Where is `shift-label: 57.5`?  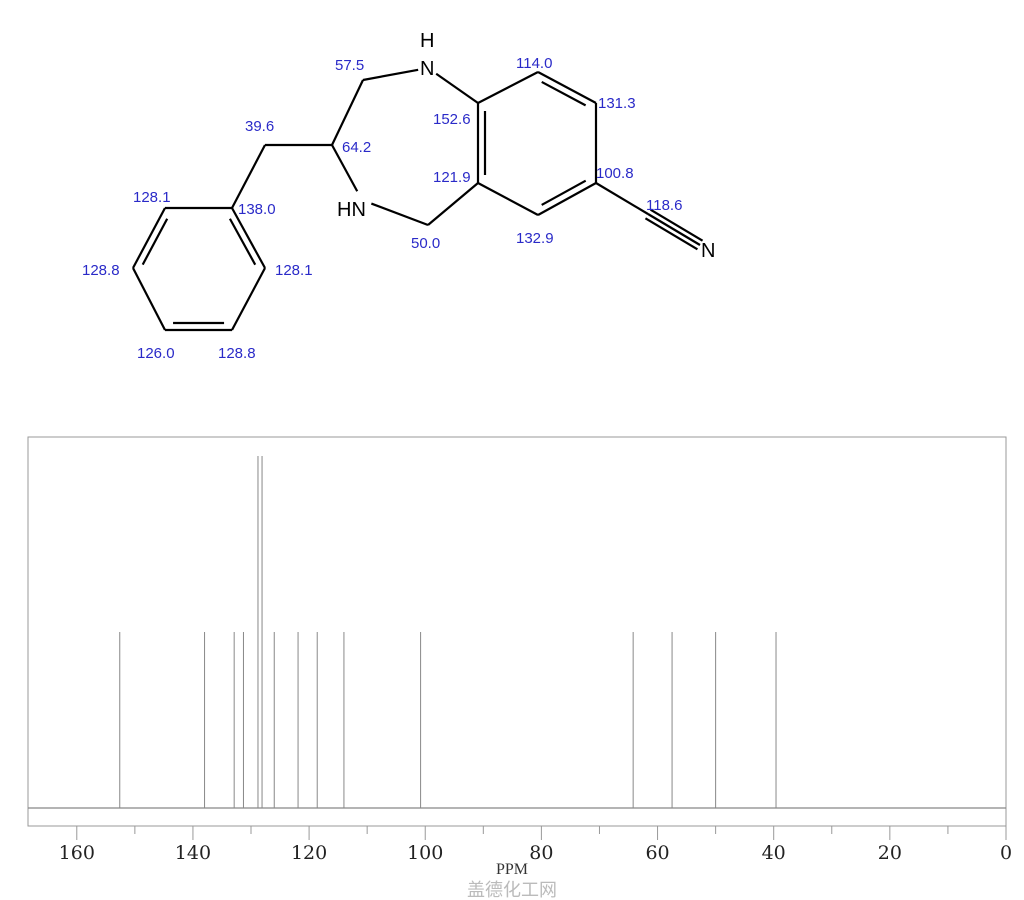 shift-label: 57.5 is located at coordinates (349, 65).